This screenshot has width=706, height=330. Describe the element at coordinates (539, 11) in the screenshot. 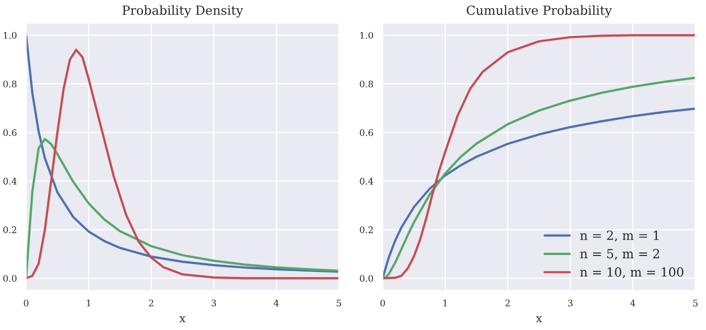

I see `chart-title: Cumulative Probability` at that location.